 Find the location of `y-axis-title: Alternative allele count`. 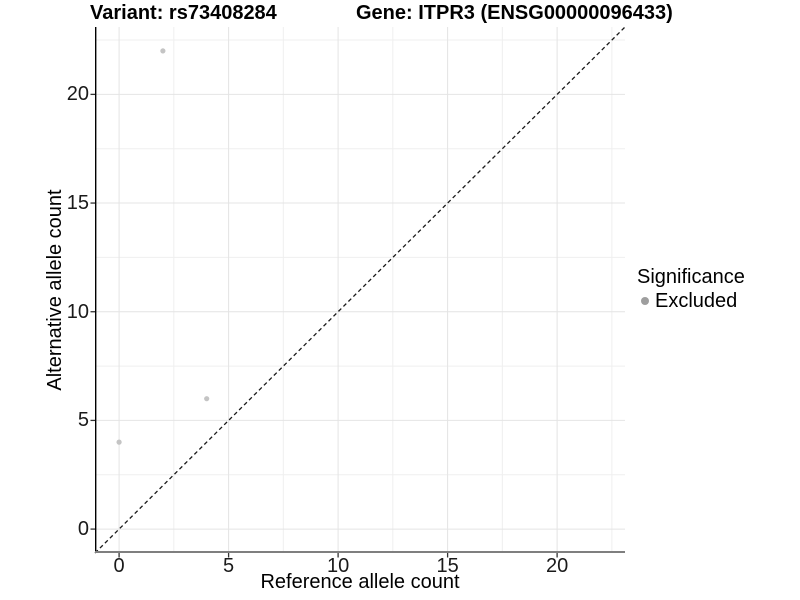

y-axis-title: Alternative allele count is located at coordinates (55, 290).